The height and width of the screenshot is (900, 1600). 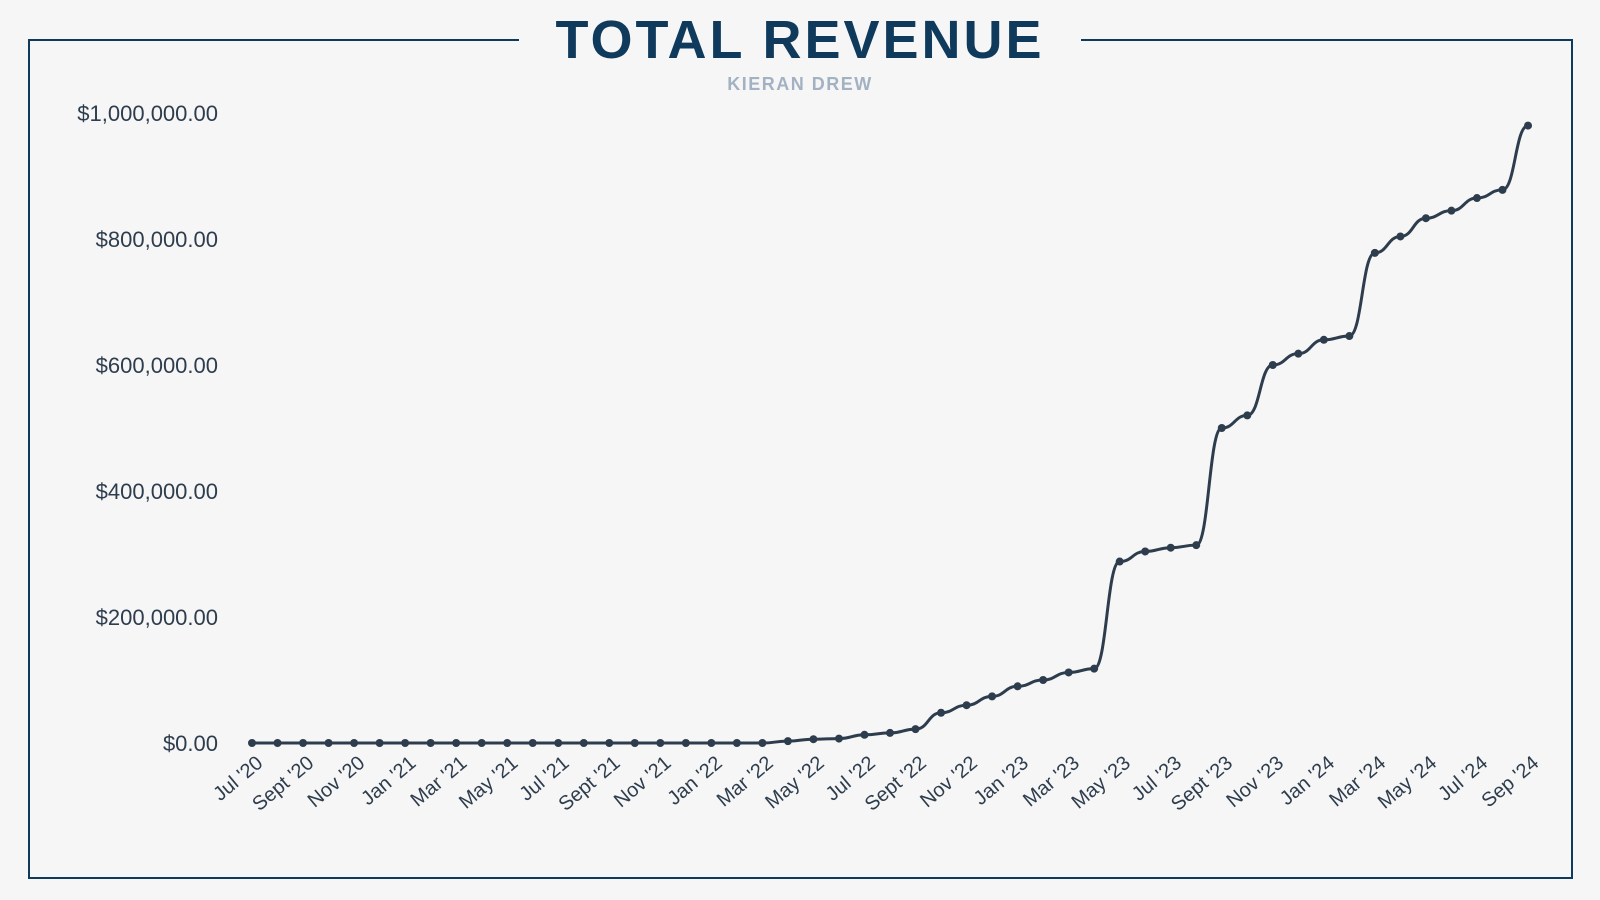 I want to click on x-tick-label: May '22, so click(x=794, y=782).